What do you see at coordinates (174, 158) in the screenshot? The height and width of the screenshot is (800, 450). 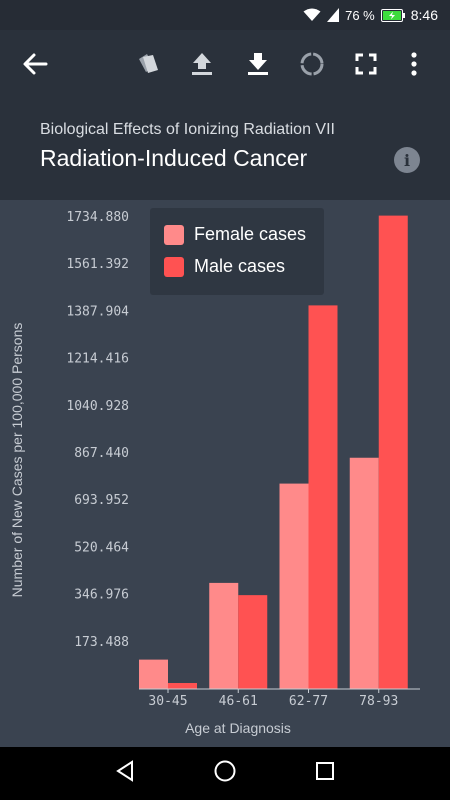 I see `chart-title: Radiation-Induced Cancer` at bounding box center [174, 158].